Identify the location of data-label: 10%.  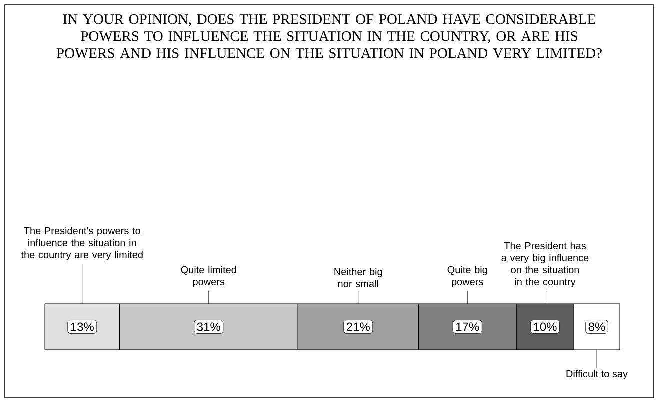
(545, 327).